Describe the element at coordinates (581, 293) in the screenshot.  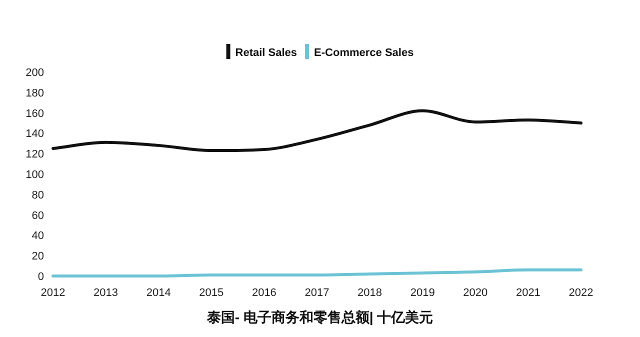
I see `x-tick-label: 2022` at that location.